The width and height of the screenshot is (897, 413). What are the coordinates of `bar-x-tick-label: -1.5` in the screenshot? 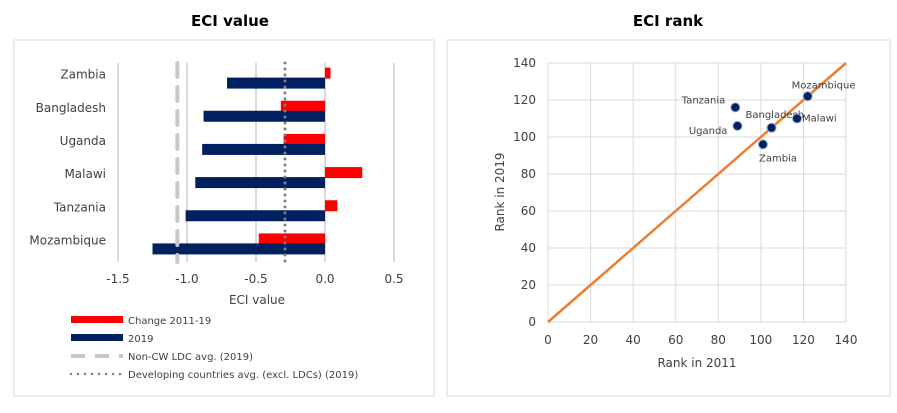 It's located at (117, 279).